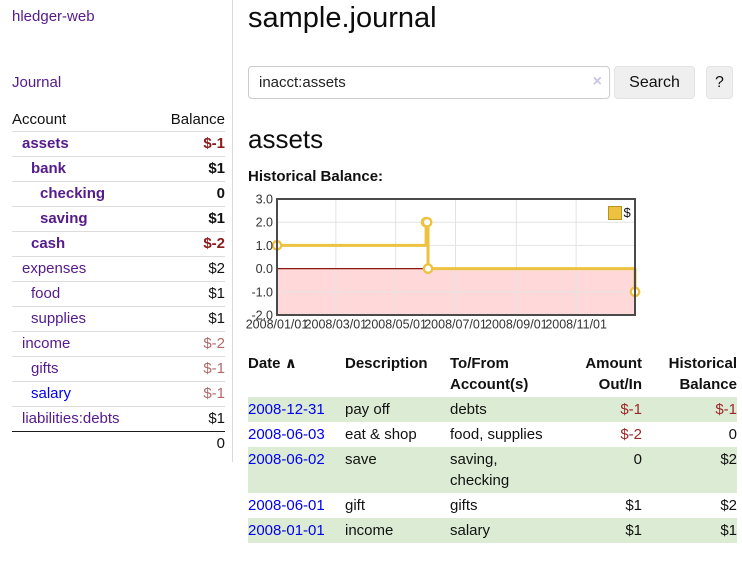 The width and height of the screenshot is (742, 582). Describe the element at coordinates (191, 394) in the screenshot. I see `account-balance: $-1` at that location.